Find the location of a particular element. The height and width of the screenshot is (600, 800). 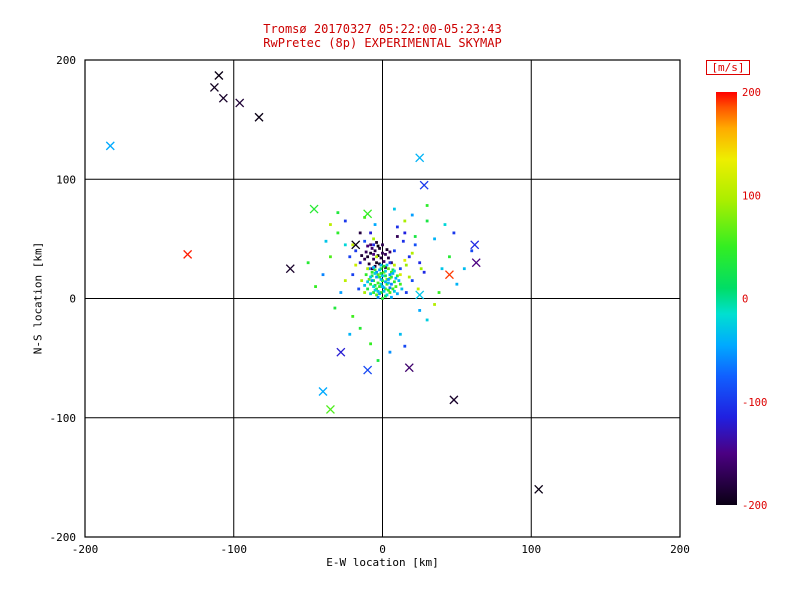

x-tick-label: 0 is located at coordinates (382, 549).